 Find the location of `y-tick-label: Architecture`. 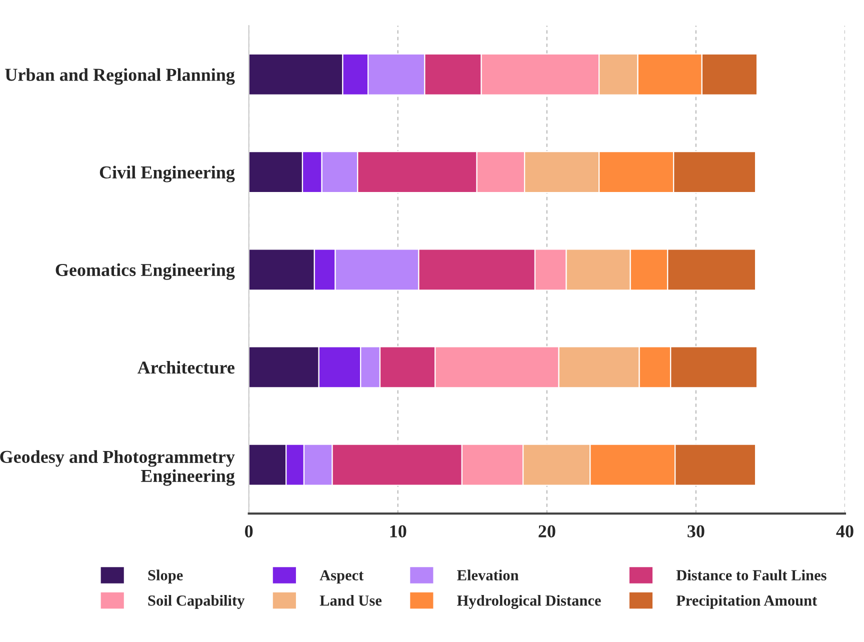

y-tick-label: Architecture is located at coordinates (186, 367).